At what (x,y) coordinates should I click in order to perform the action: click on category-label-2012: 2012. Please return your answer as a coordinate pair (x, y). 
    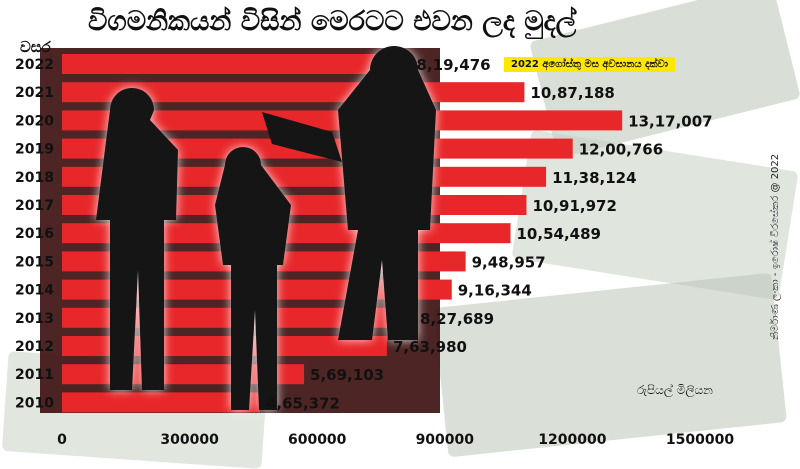
    Looking at the image, I should click on (34, 347).